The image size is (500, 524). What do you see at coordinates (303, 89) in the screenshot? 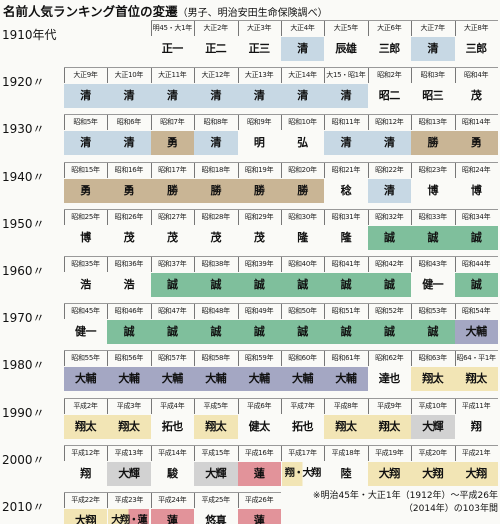
I see `year-cell: 大正14年清` at bounding box center [303, 89].